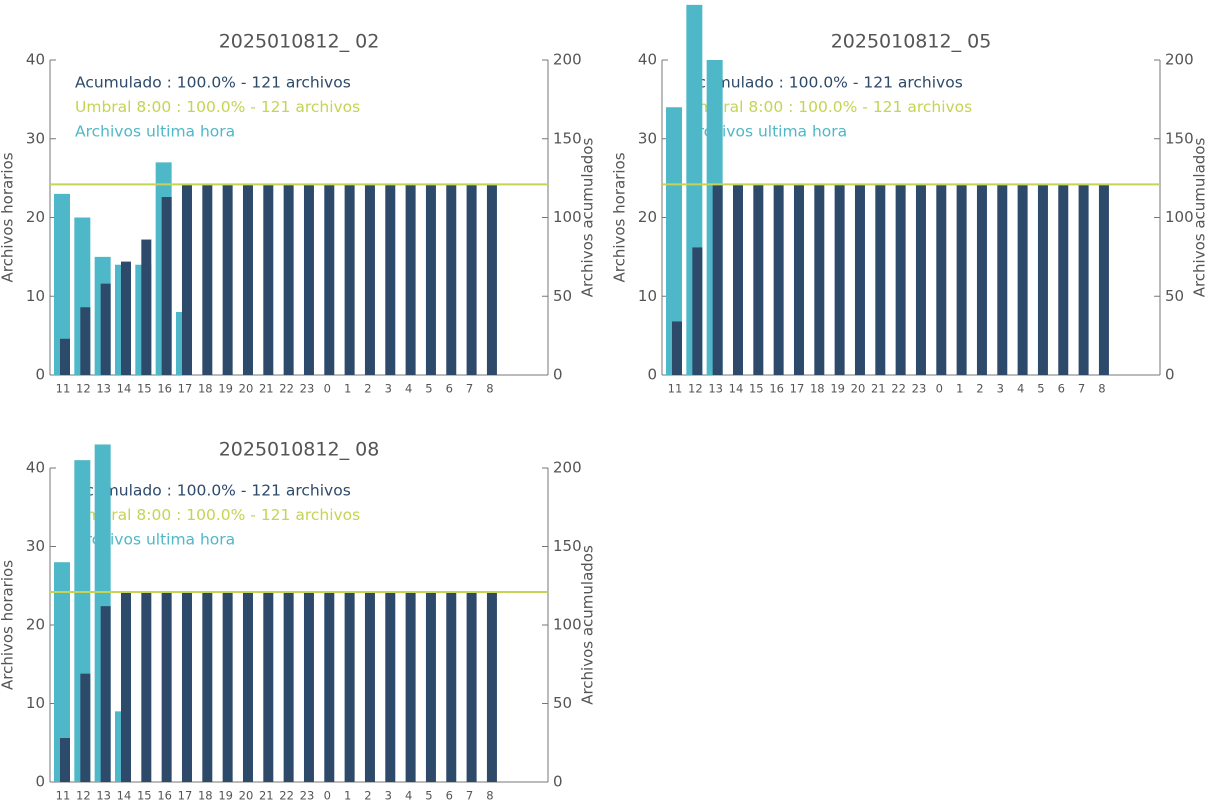 The image size is (1206, 804). What do you see at coordinates (408, 796) in the screenshot?
I see `x-tick-label: 4` at bounding box center [408, 796].